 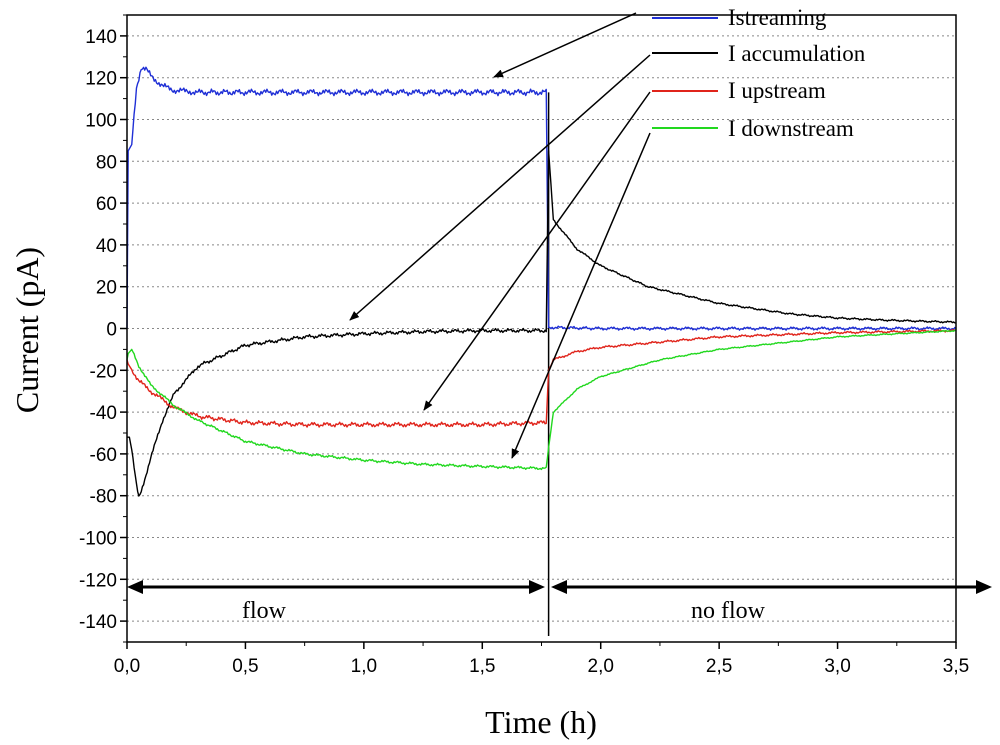 What do you see at coordinates (559, 587) in the screenshot?
I see `no-flow-arrow-left-head` at bounding box center [559, 587].